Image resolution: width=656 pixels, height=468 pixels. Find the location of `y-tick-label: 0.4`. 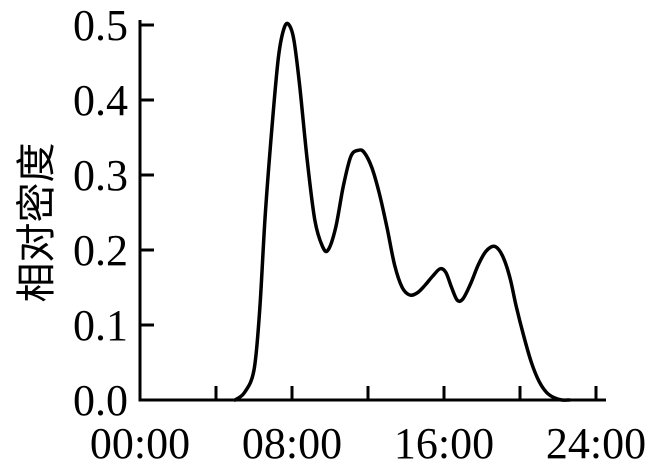

y-tick-label: 0.4 is located at coordinates (100, 100).